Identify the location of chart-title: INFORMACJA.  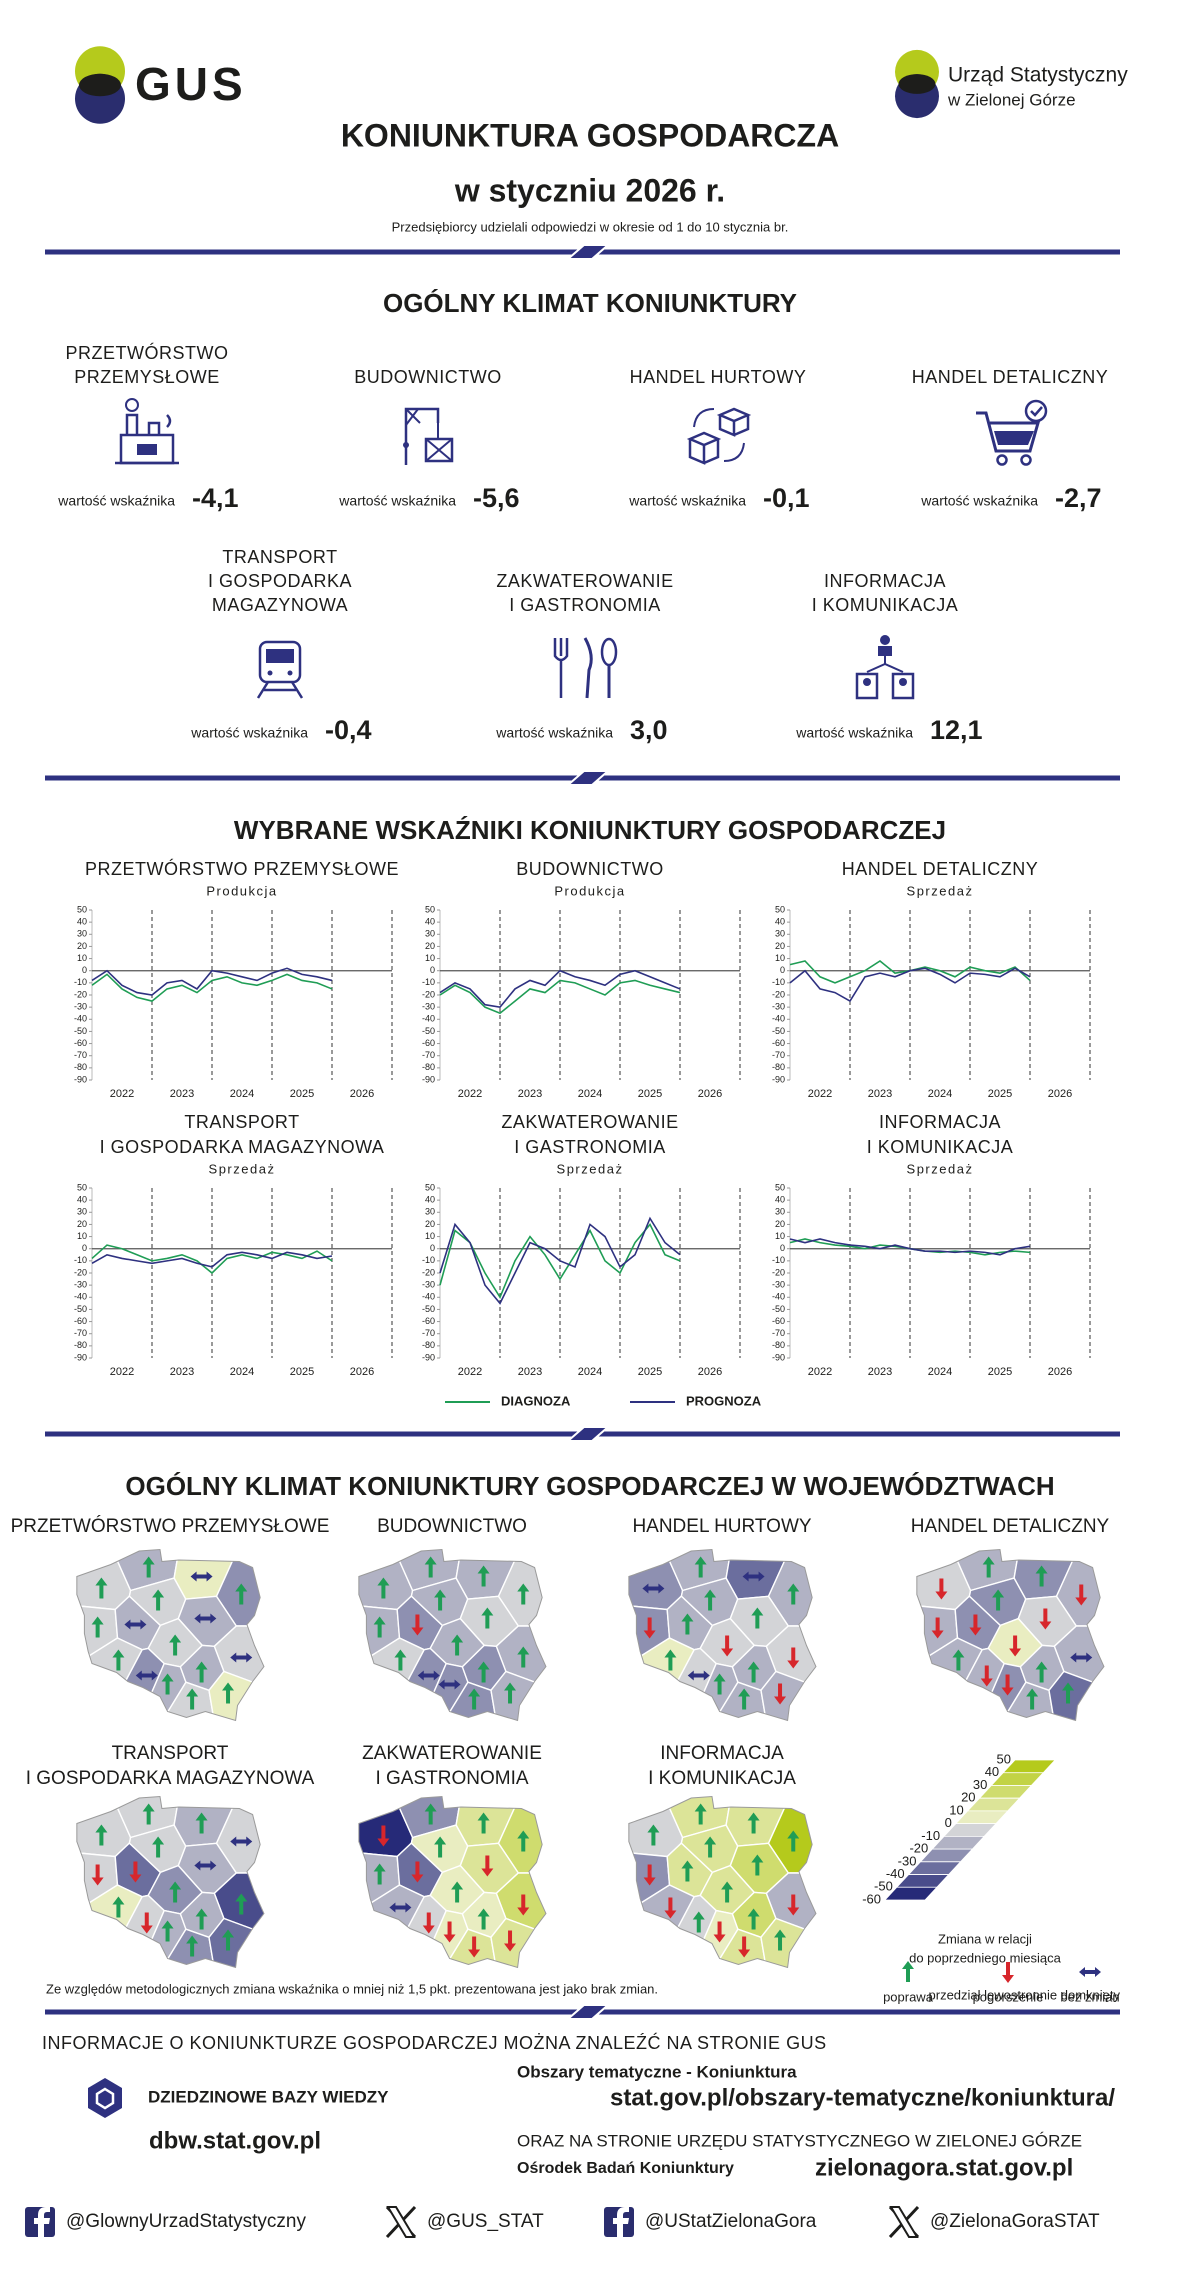
(940, 1122).